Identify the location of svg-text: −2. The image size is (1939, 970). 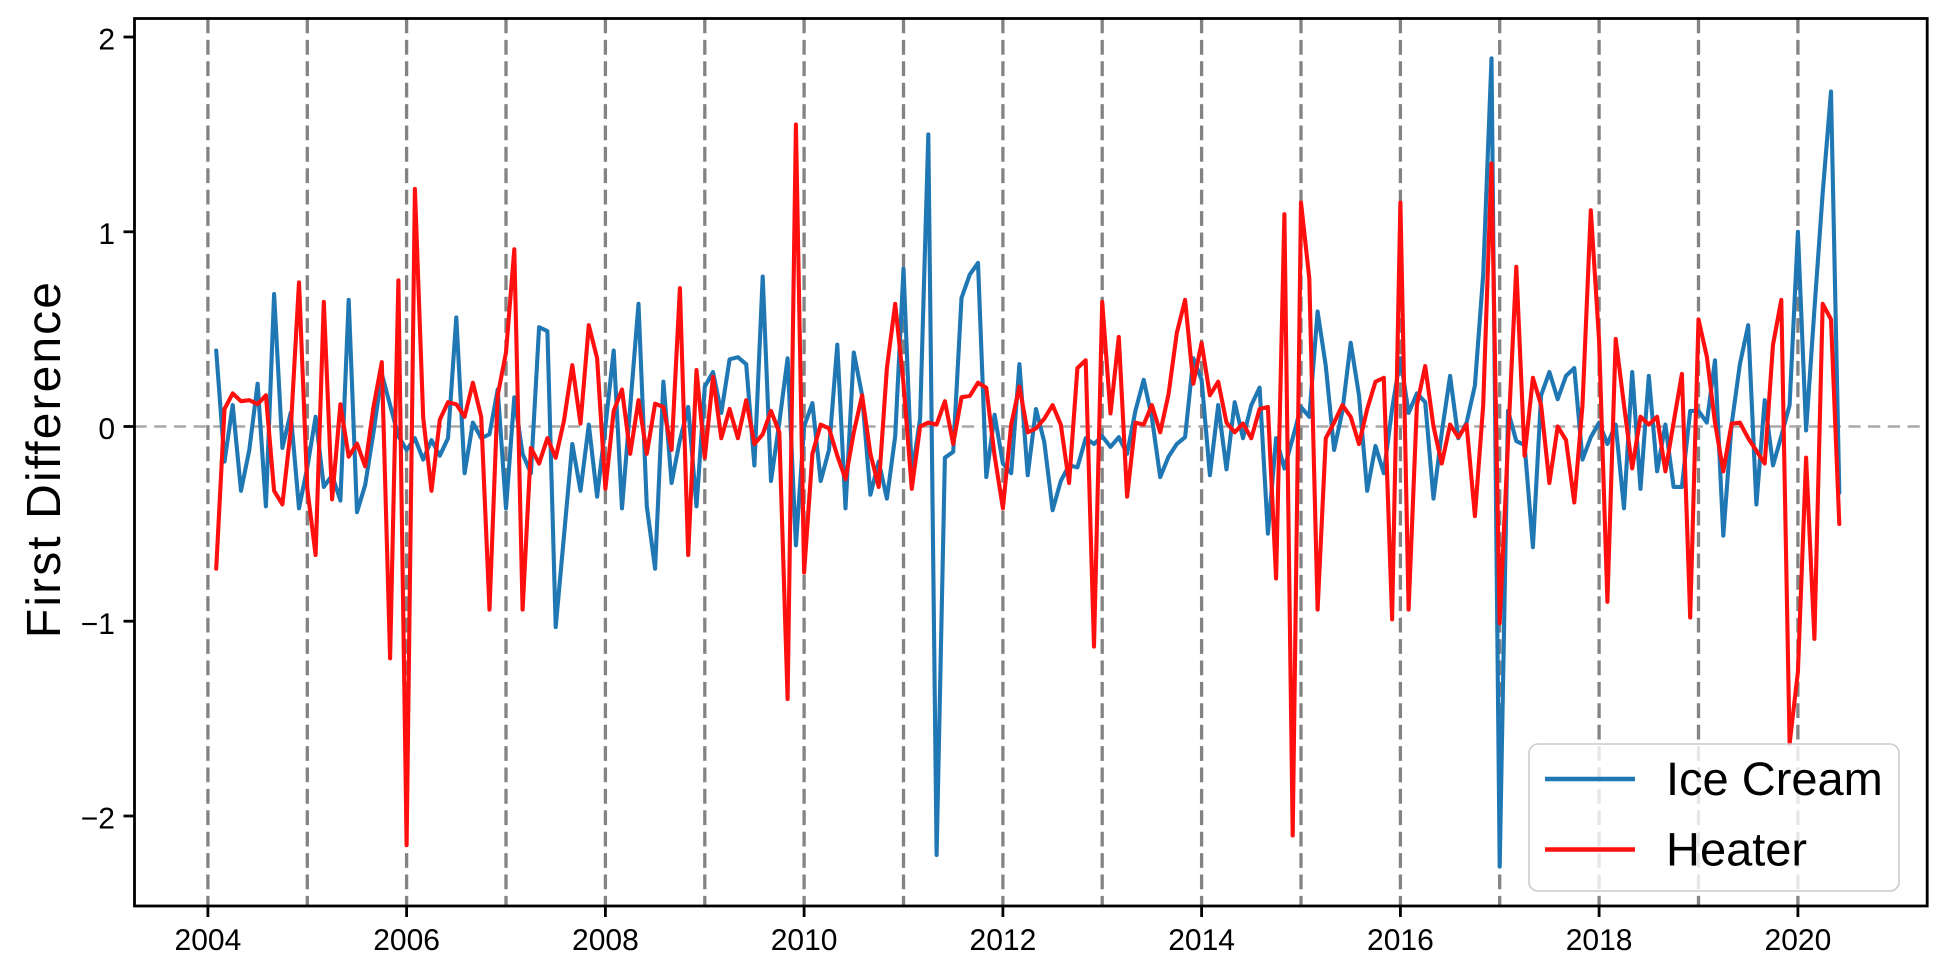
(98, 819).